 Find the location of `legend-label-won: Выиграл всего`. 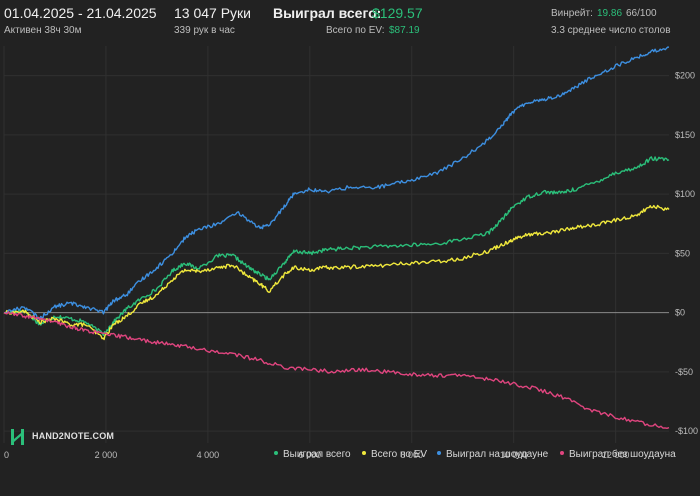

legend-label-won: Выиграл всего is located at coordinates (317, 454).